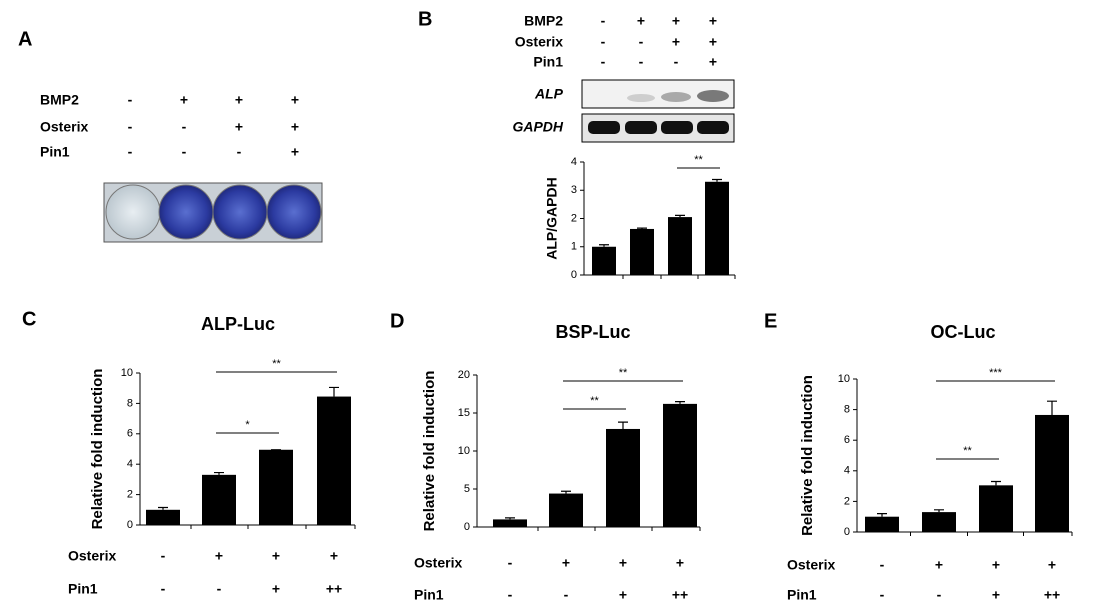  What do you see at coordinates (574, 190) in the screenshot?
I see `y-tick-label: 3` at bounding box center [574, 190].